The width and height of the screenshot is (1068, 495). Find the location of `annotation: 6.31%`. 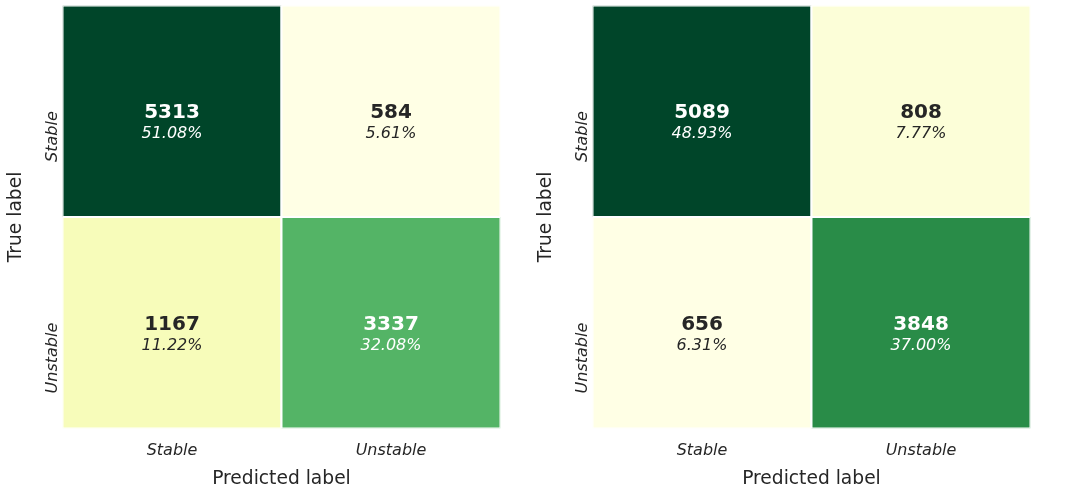

annotation: 6.31% is located at coordinates (702, 344).